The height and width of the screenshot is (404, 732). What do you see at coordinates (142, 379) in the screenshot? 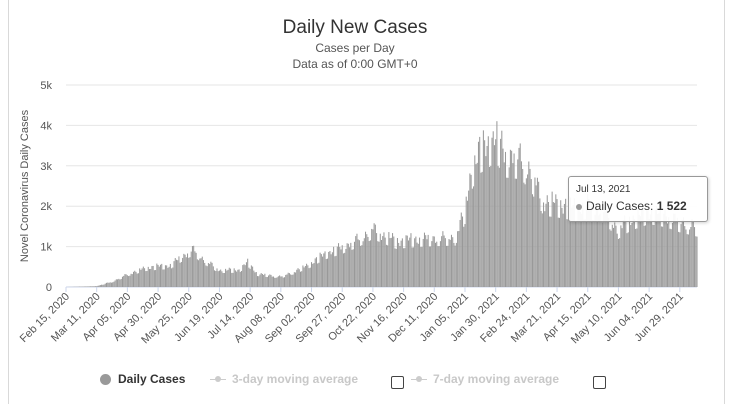
I see `legend-item-daily-cases: Daily Cases` at bounding box center [142, 379].